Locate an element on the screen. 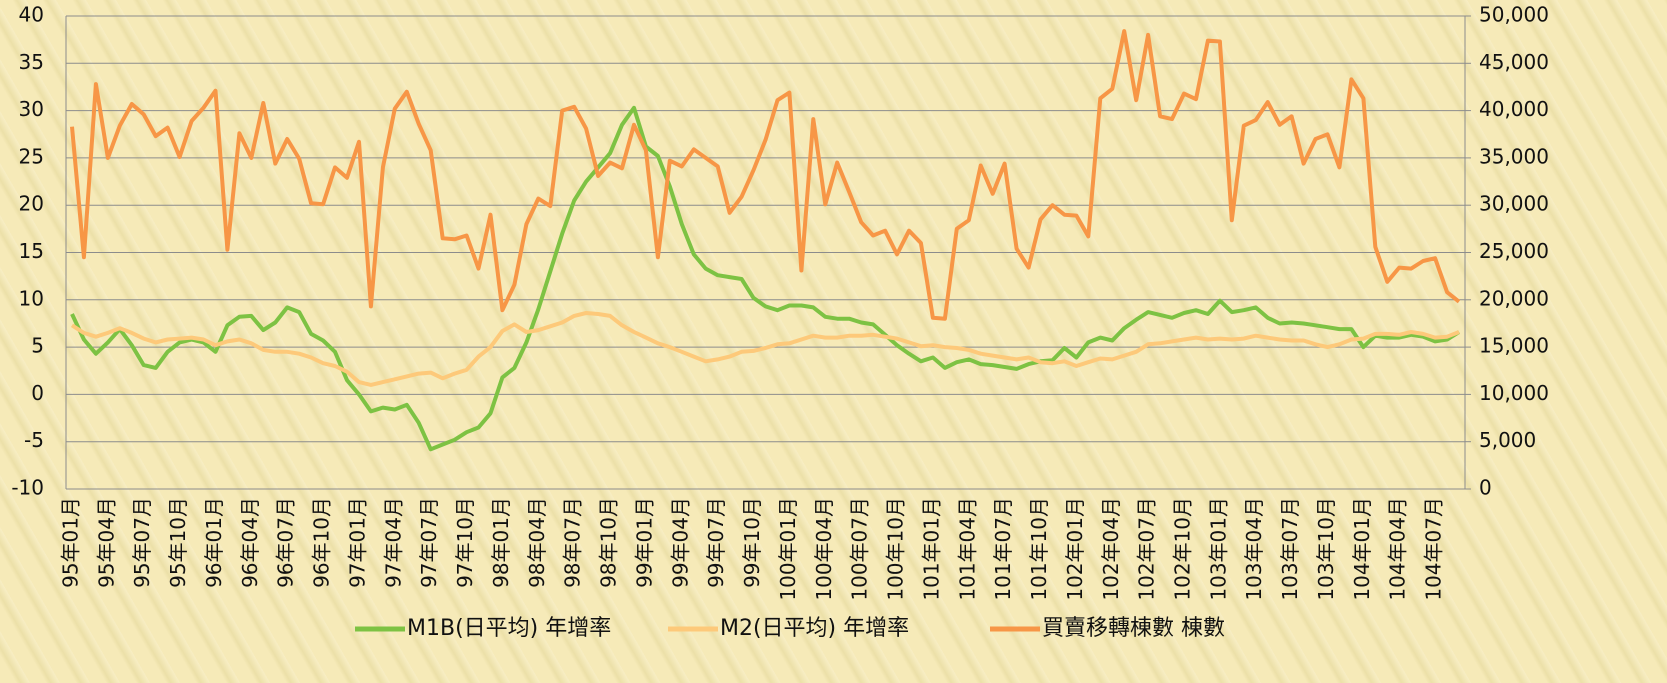 This screenshot has width=1667, height=683. x-tick-label: 96年04月 is located at coordinates (250, 542).